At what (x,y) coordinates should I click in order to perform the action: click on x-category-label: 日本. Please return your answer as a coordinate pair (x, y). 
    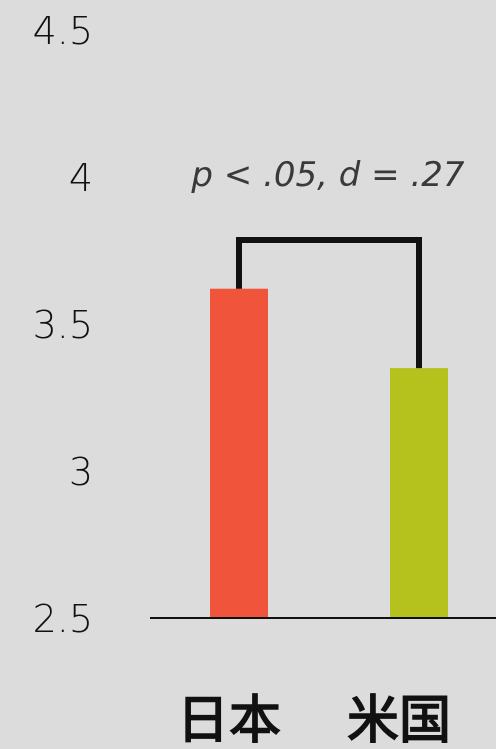
    Looking at the image, I should click on (229, 720).